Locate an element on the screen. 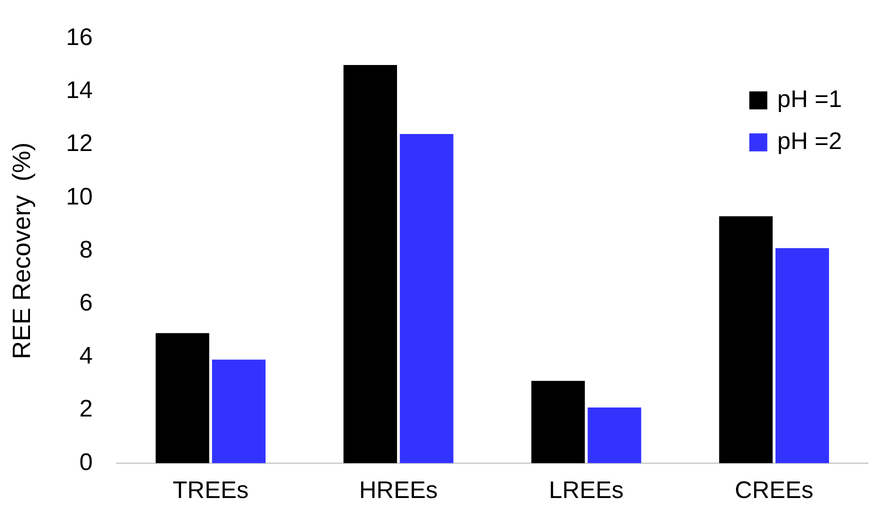  legend-label: pH =1 is located at coordinates (809, 100).